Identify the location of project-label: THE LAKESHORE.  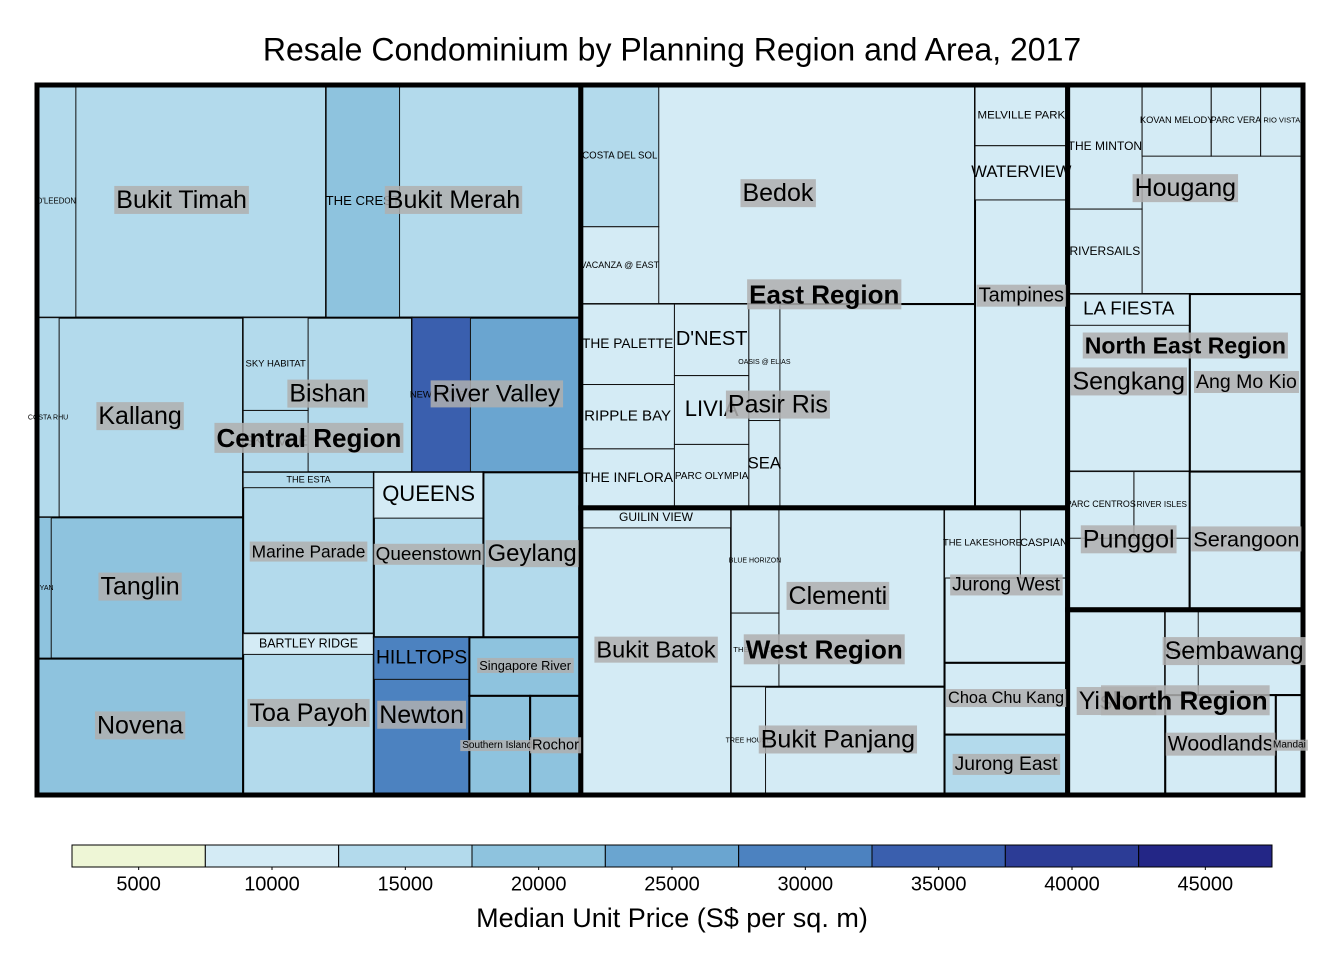
(982, 541).